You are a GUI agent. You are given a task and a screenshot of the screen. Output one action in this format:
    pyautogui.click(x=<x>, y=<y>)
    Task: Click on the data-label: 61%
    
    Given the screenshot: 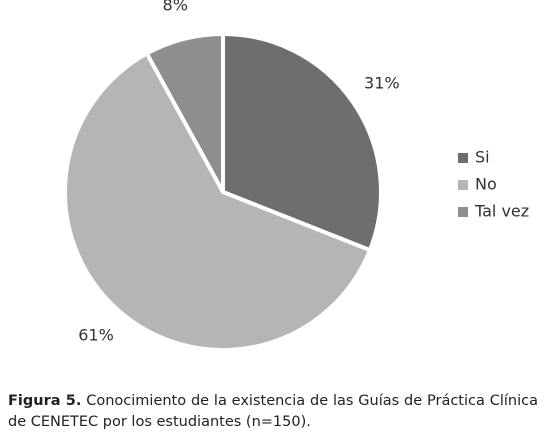 What is the action you would take?
    pyautogui.click(x=96, y=335)
    